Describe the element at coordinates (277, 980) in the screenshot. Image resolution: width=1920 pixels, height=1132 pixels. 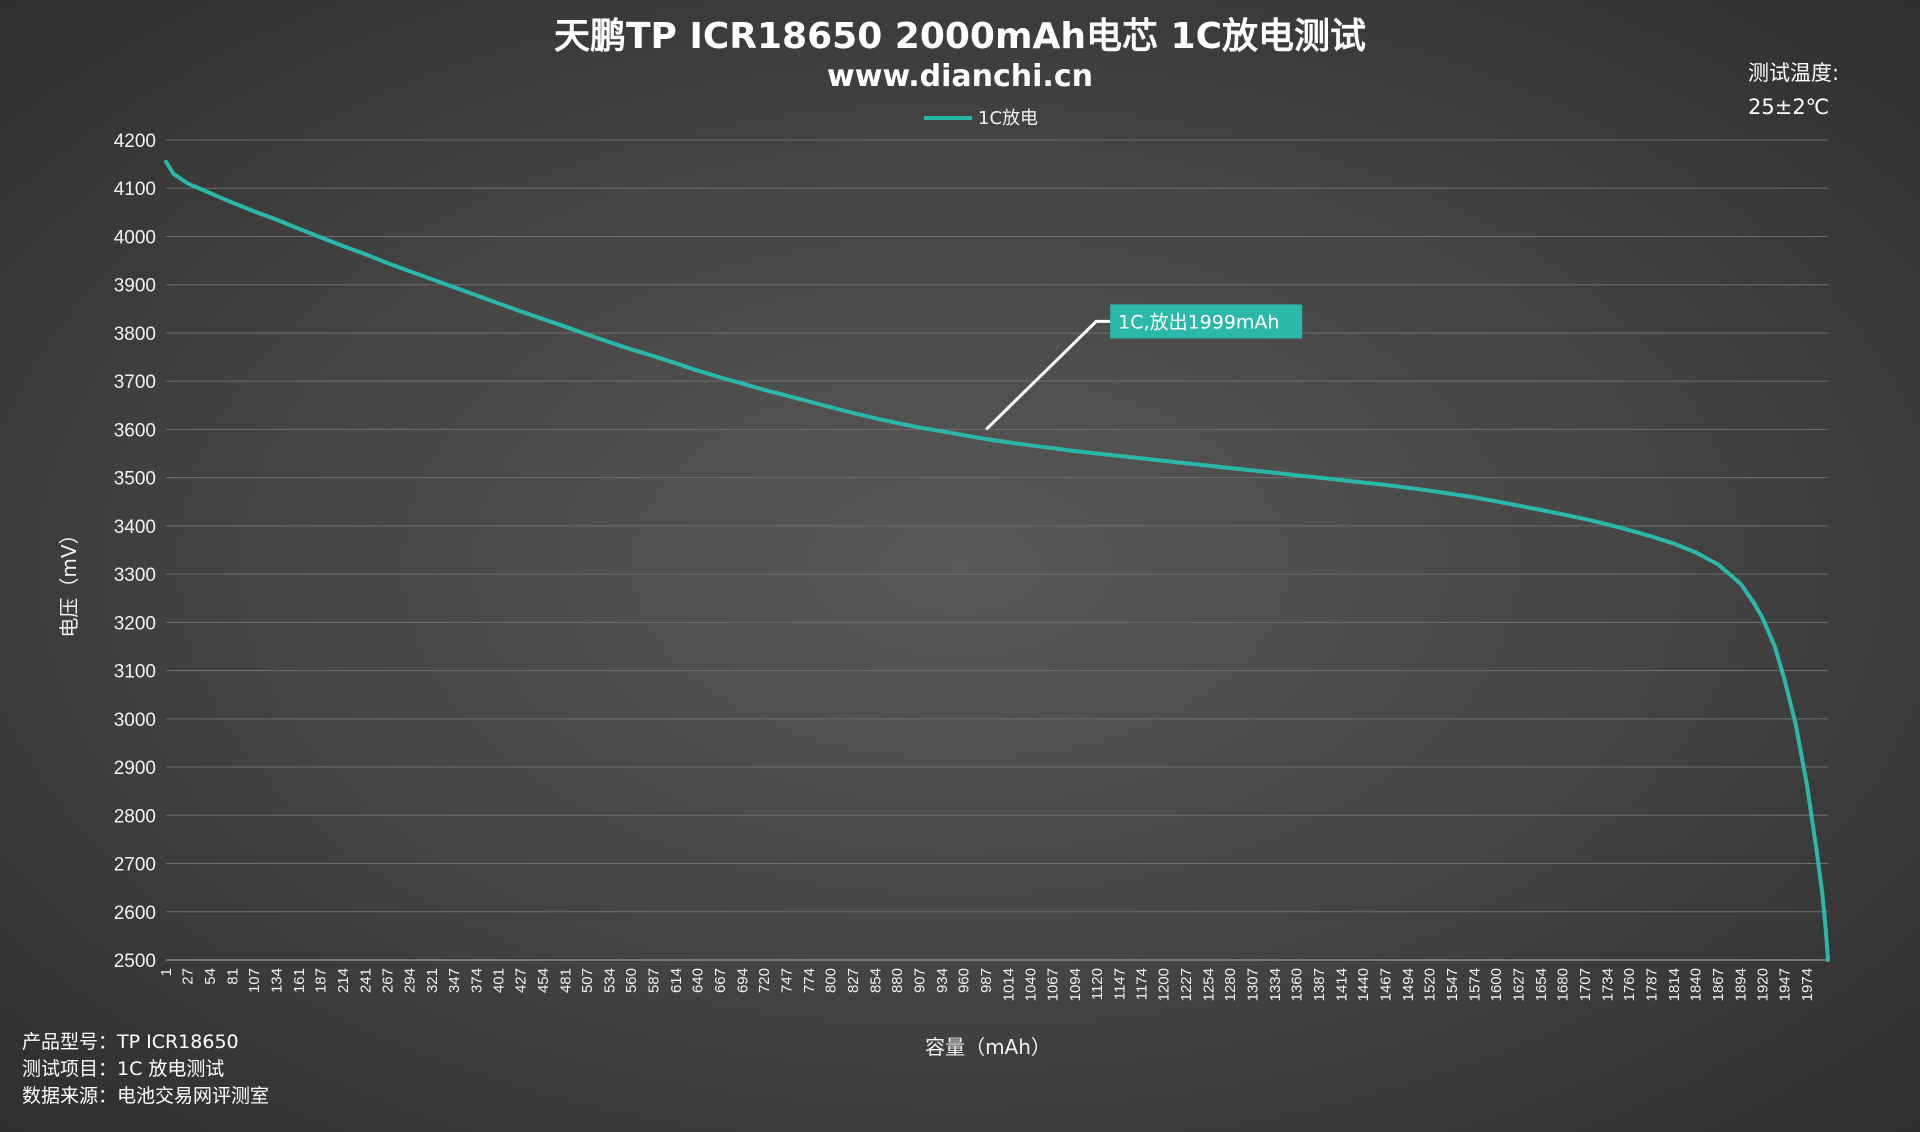
I see `x-tick-label: 134` at that location.